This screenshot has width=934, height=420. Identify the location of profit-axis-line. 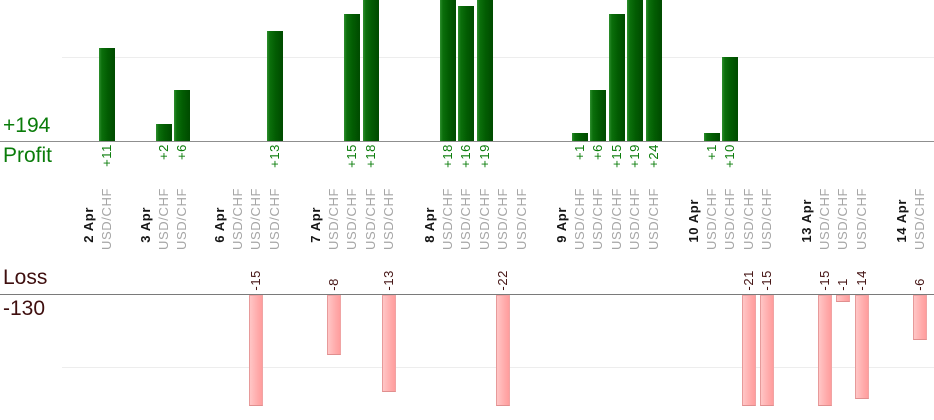
(467, 141).